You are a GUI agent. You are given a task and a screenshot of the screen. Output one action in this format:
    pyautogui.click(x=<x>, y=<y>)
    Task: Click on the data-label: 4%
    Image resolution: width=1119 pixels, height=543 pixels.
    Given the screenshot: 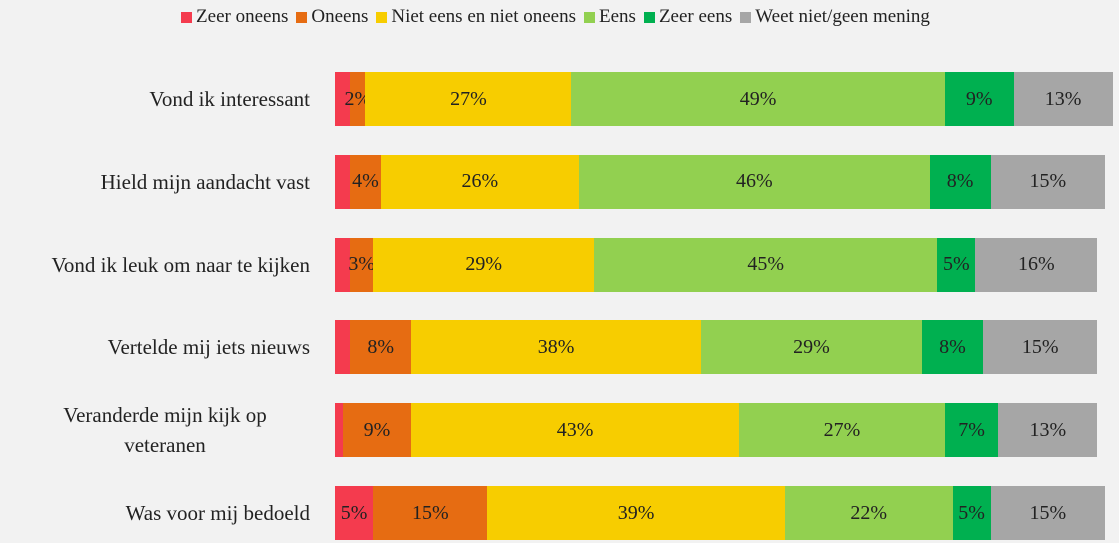 What is the action you would take?
    pyautogui.click(x=365, y=181)
    